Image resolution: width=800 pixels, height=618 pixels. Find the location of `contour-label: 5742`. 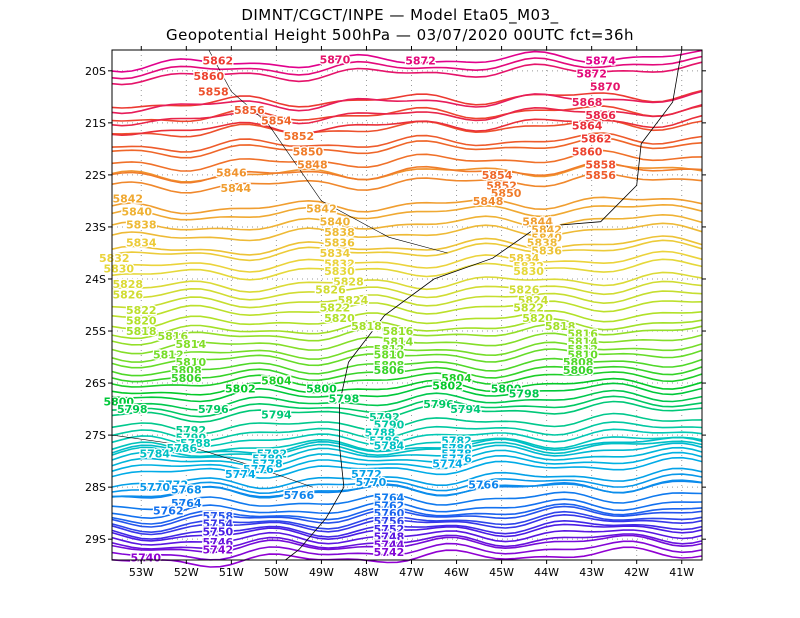

contour-label: 5742 is located at coordinates (389, 552).